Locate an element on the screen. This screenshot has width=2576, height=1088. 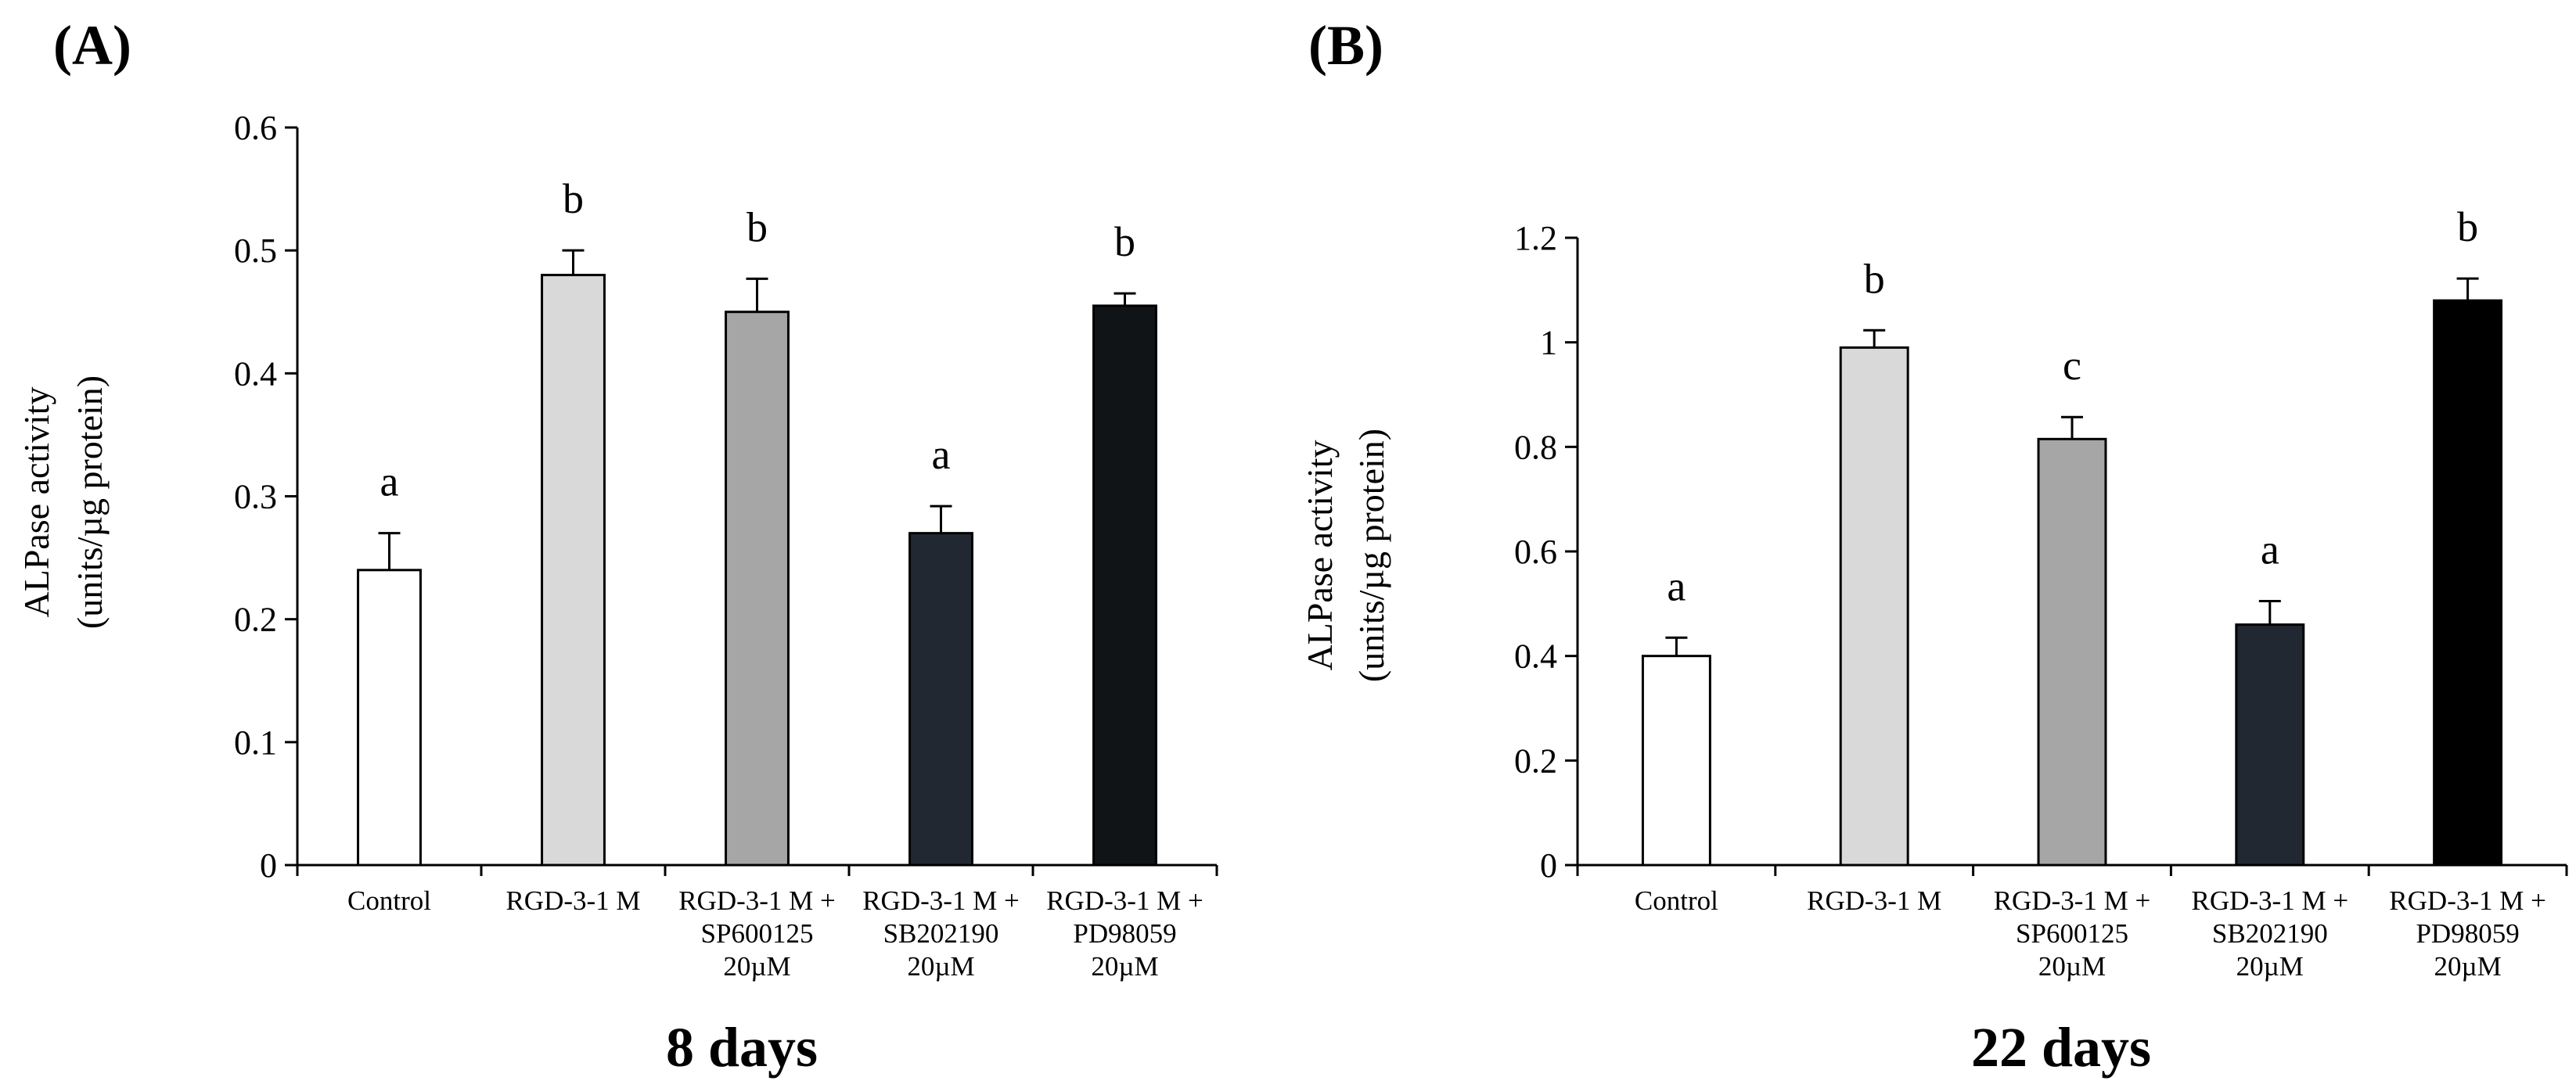
x-axis-title: 8 days is located at coordinates (742, 1048).